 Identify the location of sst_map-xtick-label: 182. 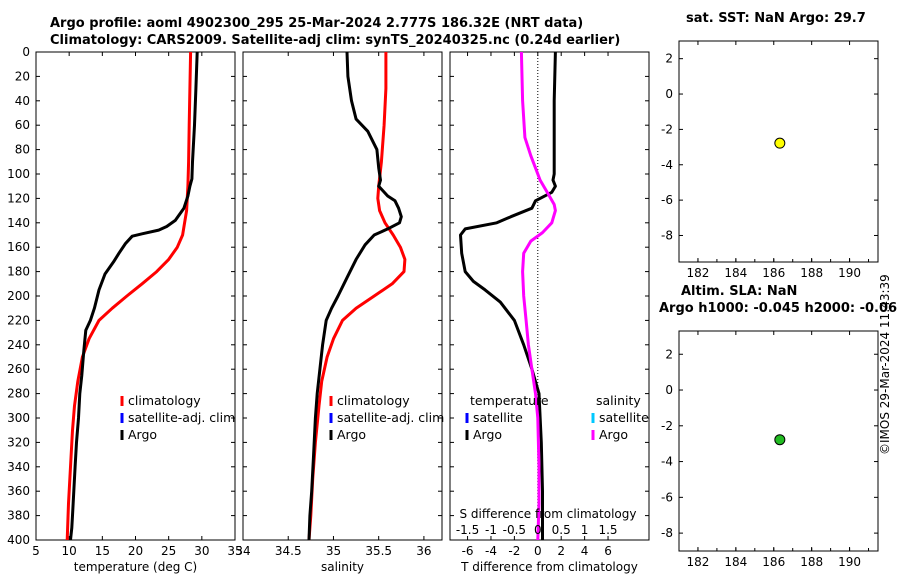
(697, 273).